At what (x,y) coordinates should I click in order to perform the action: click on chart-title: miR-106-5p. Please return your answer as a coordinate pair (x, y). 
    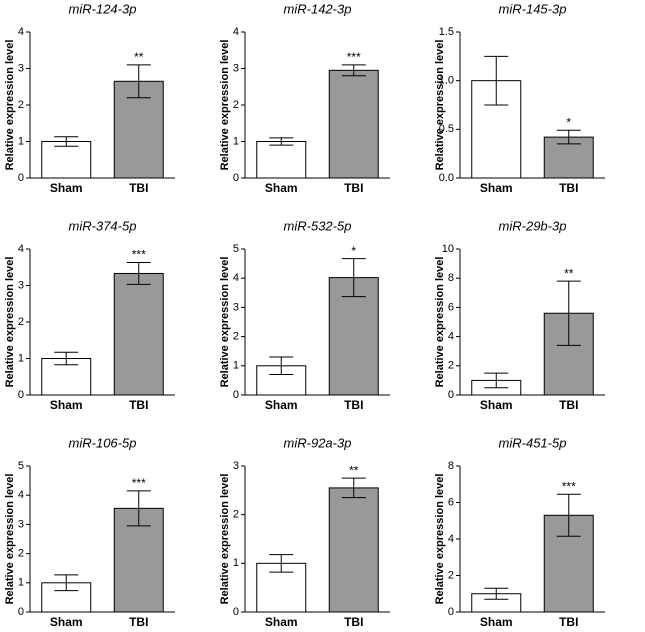
    Looking at the image, I should click on (103, 442).